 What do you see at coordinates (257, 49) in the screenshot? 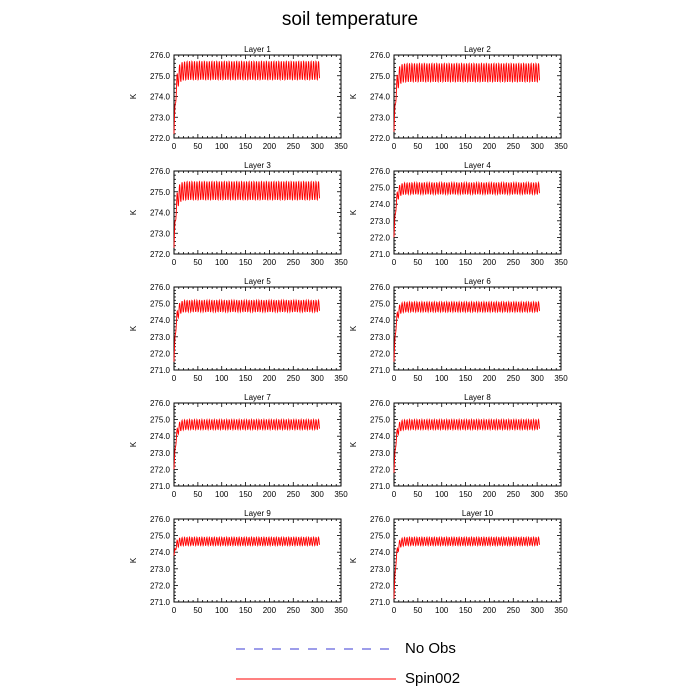
I see `panel-title: Layer 1` at bounding box center [257, 49].